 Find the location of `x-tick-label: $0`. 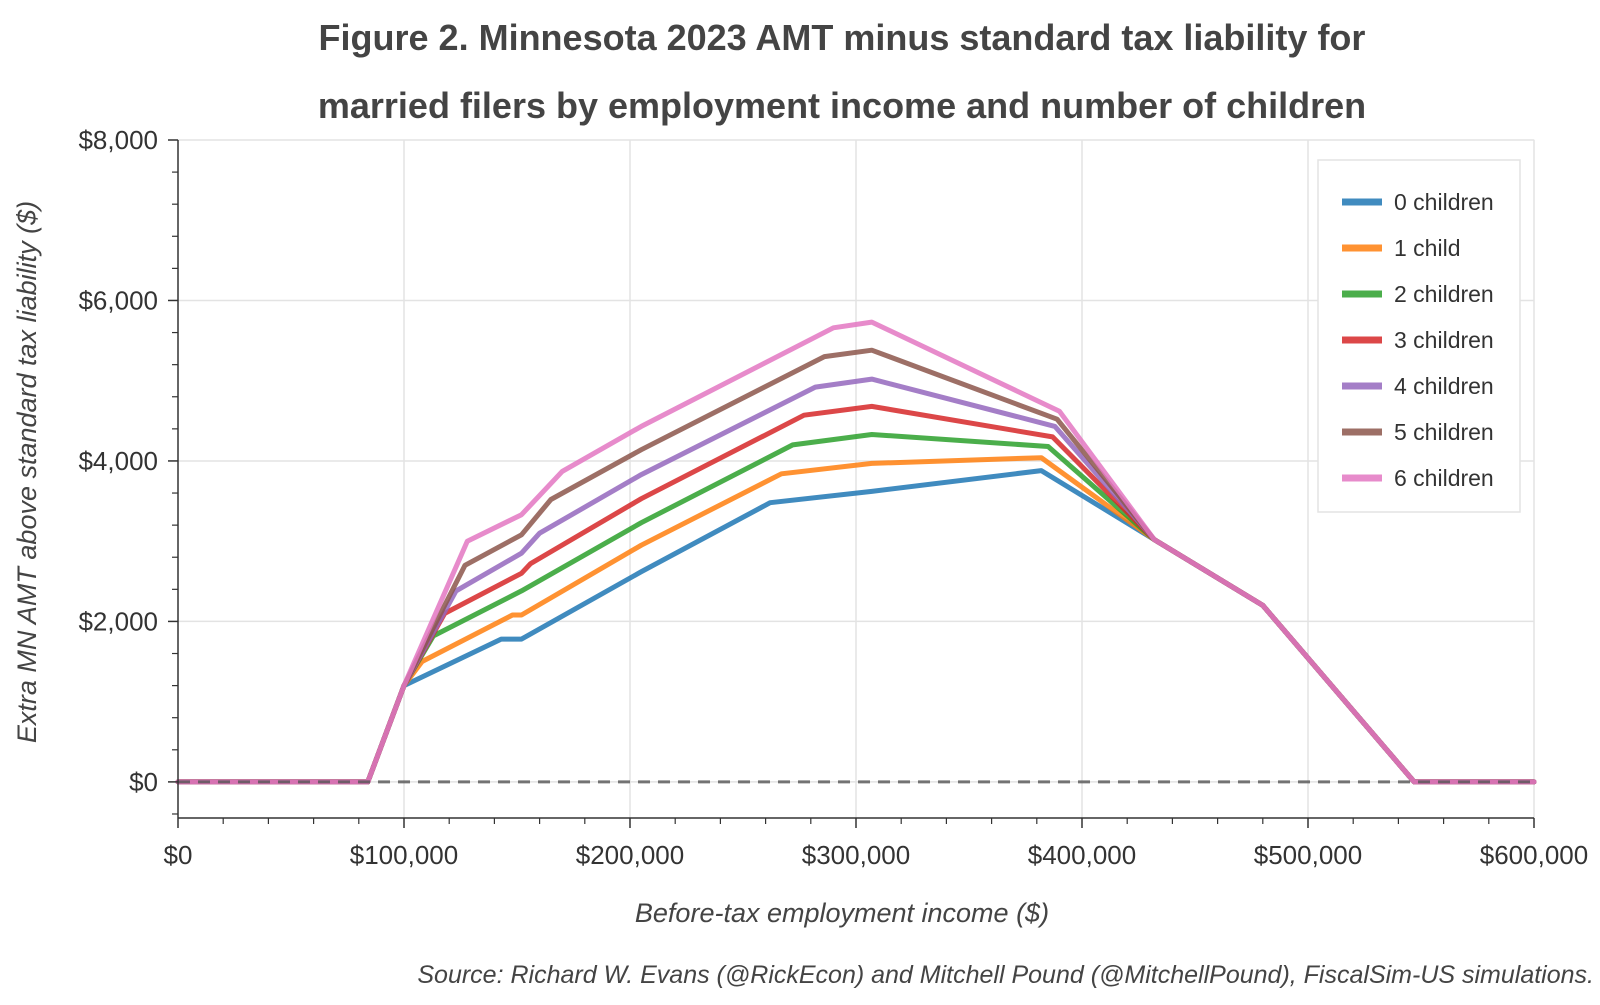

x-tick-label: $0 is located at coordinates (178, 855).